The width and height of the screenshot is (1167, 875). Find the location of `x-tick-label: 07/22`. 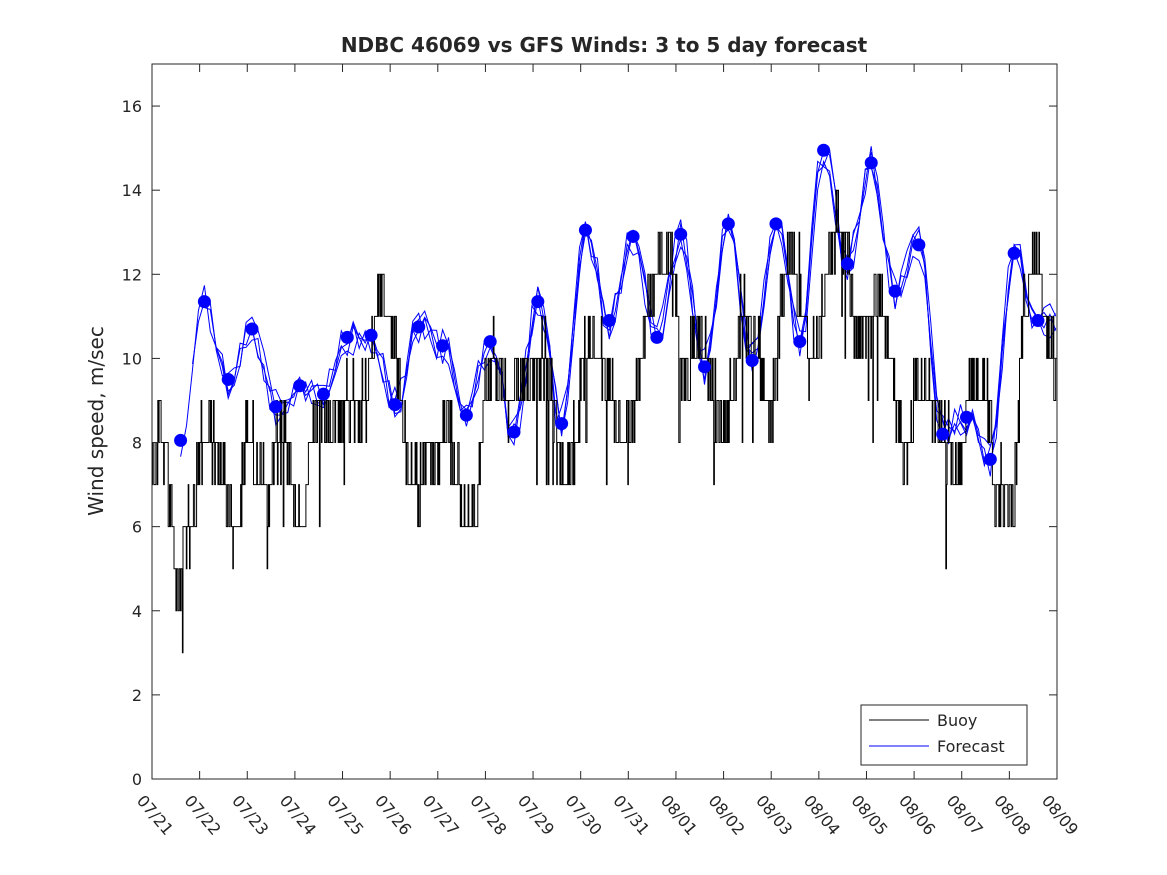

x-tick-label: 07/22 is located at coordinates (203, 815).